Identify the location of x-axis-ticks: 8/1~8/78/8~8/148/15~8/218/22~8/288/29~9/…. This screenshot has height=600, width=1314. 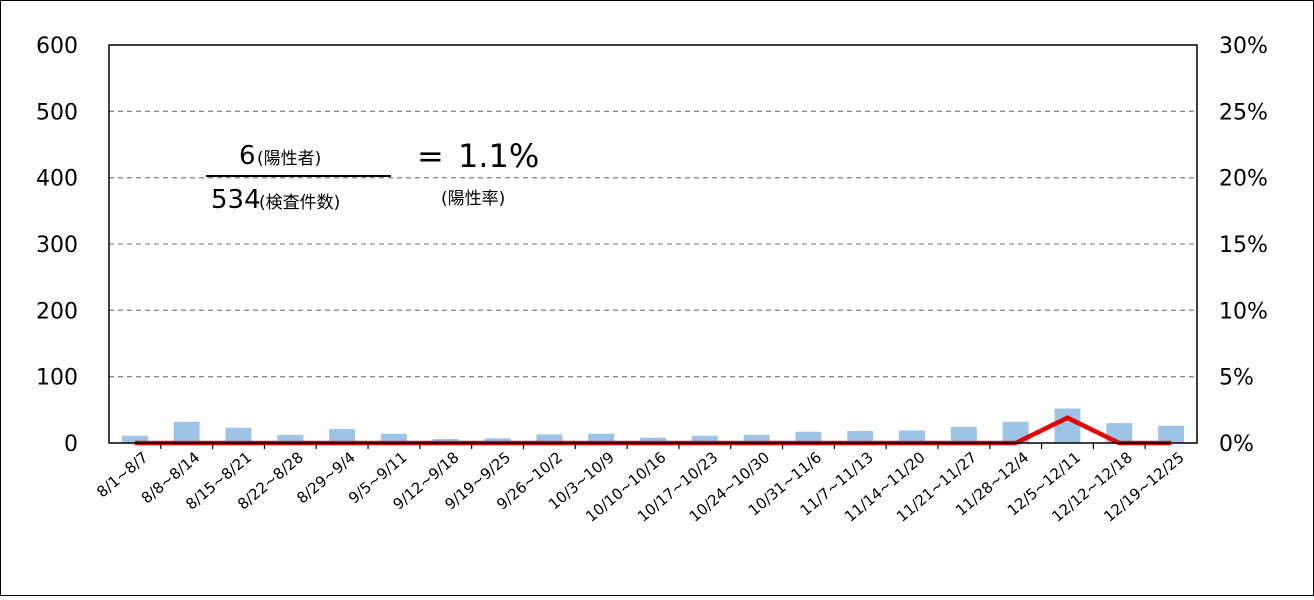
(640, 486).